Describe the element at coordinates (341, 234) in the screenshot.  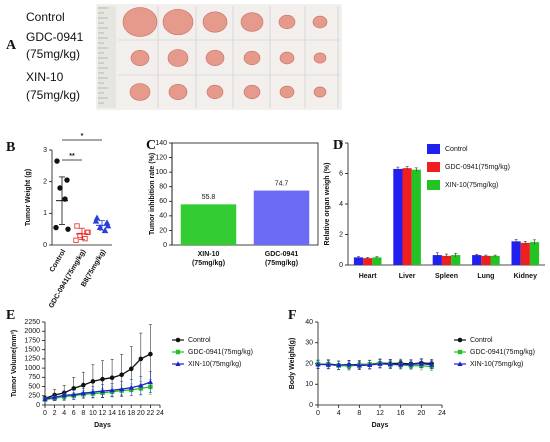
I see `y-tick-label: 2` at that location.